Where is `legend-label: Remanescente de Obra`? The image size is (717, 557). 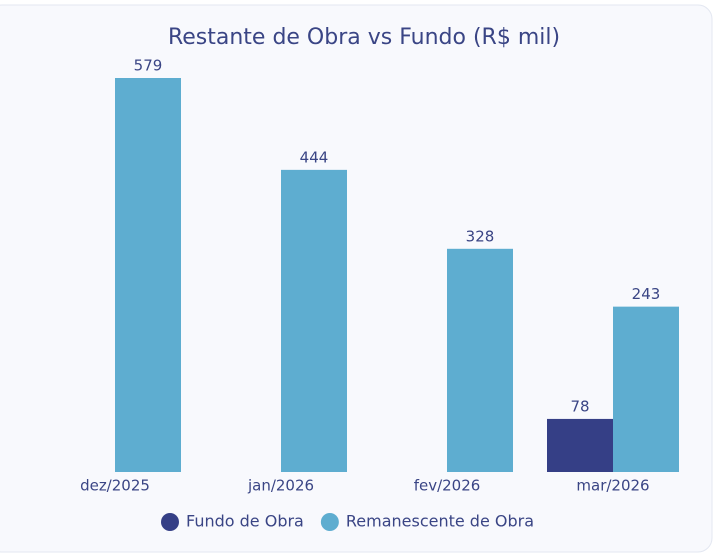
legend-label: Remanescente de Obra is located at coordinates (440, 521).